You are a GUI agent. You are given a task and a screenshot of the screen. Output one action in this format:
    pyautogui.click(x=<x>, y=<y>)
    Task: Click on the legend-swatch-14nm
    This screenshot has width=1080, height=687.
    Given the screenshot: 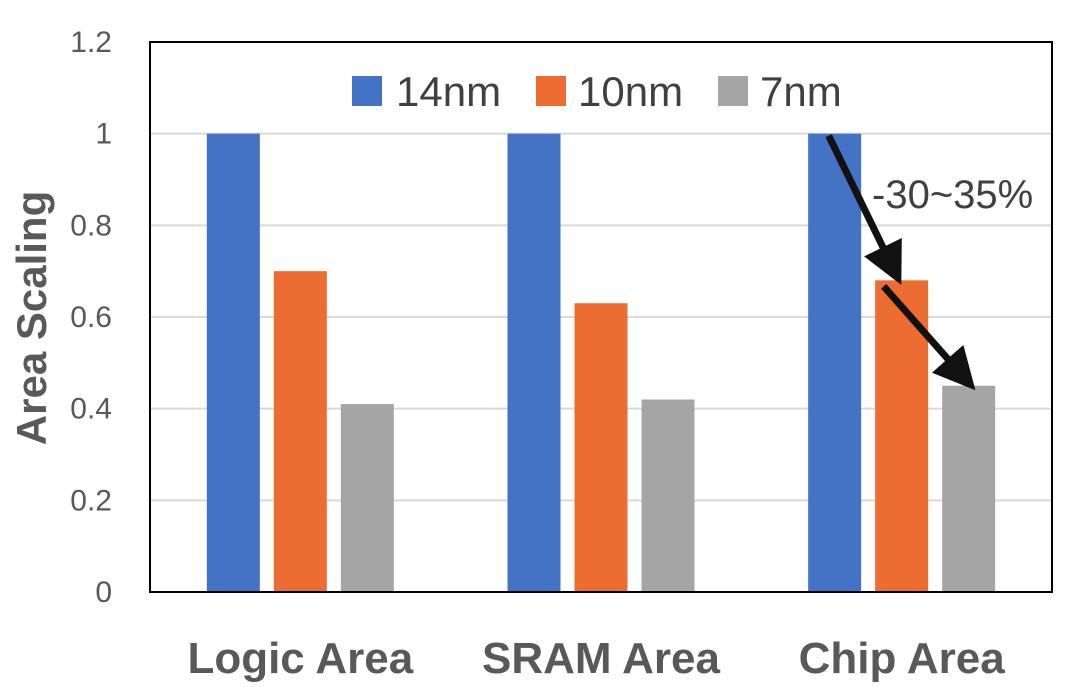 What is the action you would take?
    pyautogui.click(x=367, y=91)
    